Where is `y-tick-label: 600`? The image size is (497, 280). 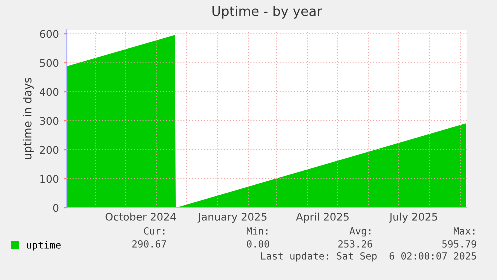
y-tick-label: 600 is located at coordinates (49, 34).